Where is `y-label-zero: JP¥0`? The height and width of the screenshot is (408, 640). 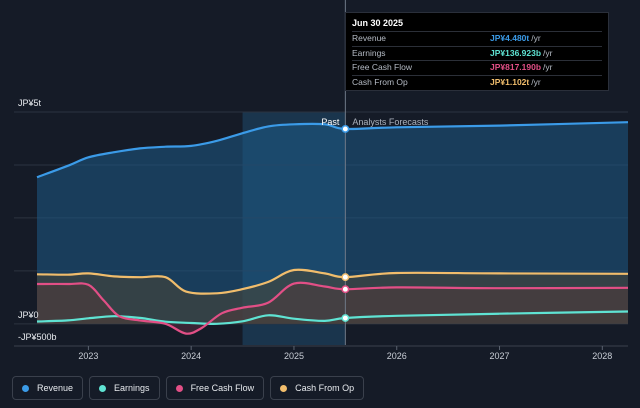 y-label-zero: JP¥0 is located at coordinates (28, 315).